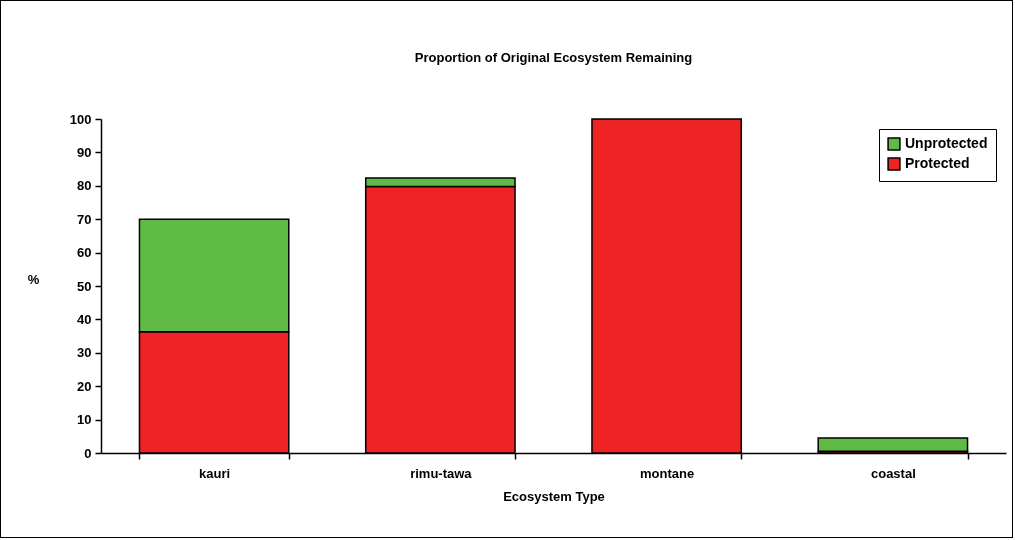 The height and width of the screenshot is (540, 1015). I want to click on y-tick-label: 50, so click(84, 286).